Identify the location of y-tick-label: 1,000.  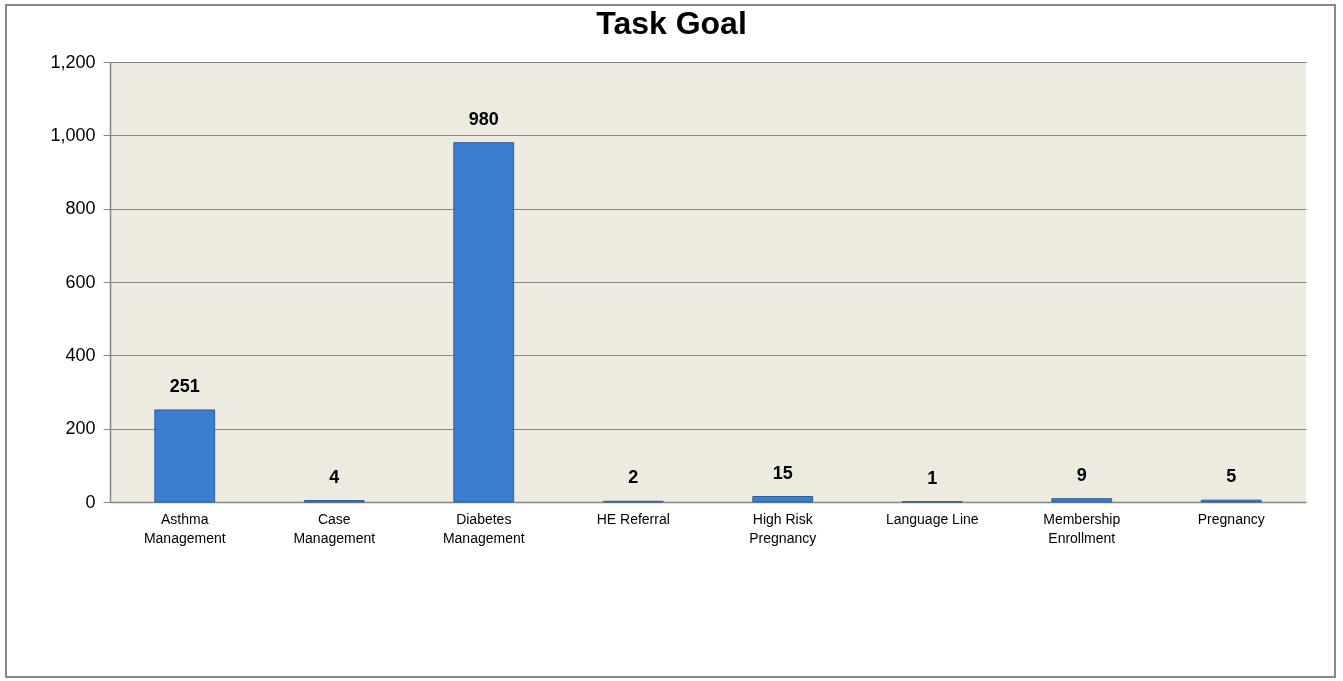
(73, 134).